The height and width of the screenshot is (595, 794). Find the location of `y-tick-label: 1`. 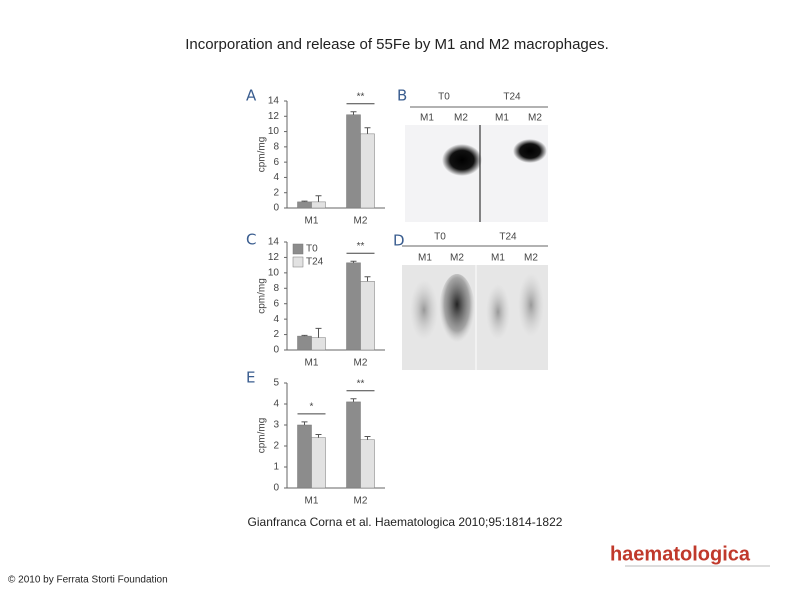

y-tick-label: 1 is located at coordinates (276, 467).